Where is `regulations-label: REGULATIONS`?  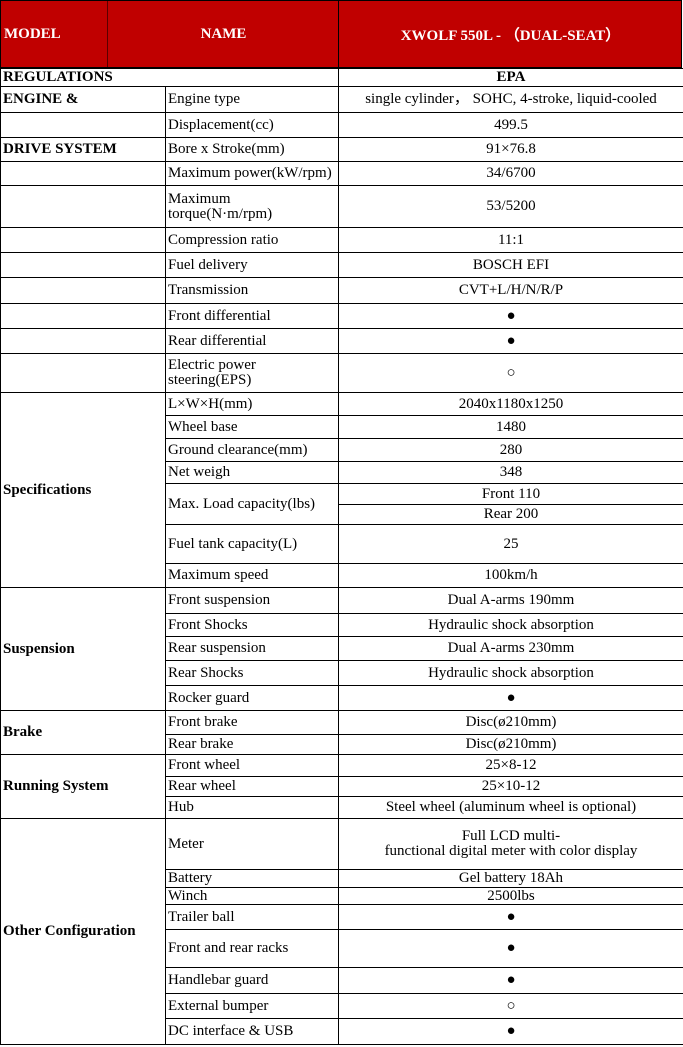
regulations-label: REGULATIONS is located at coordinates (169, 77).